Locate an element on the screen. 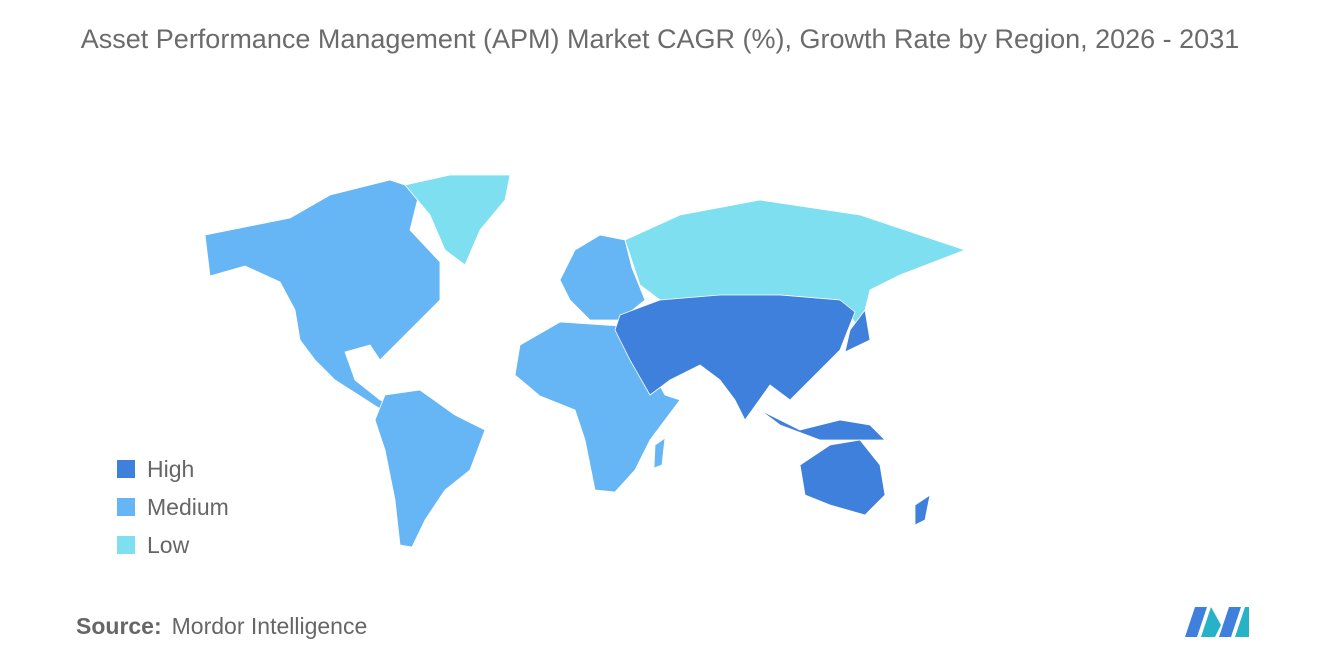  south-america is located at coordinates (430, 468).